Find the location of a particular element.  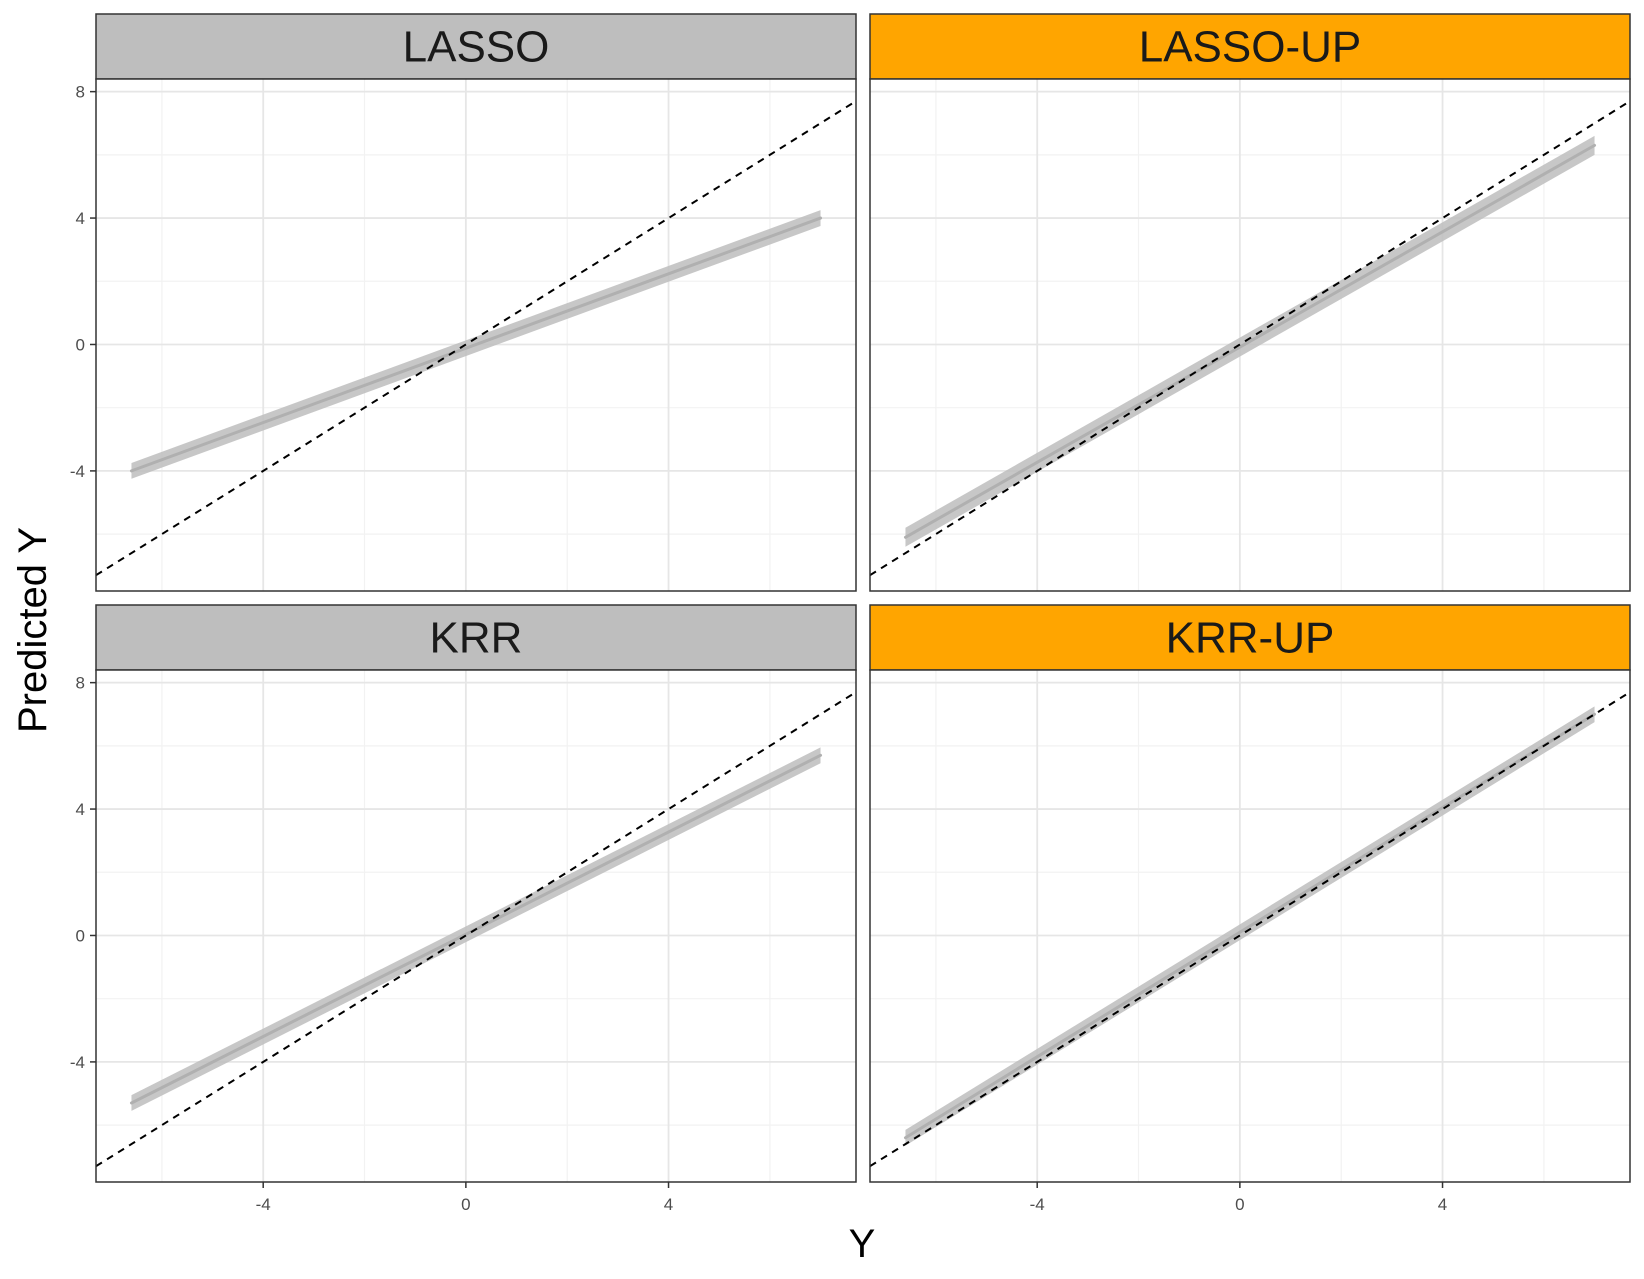

facet-strip-label: KRR is located at coordinates (476, 638).